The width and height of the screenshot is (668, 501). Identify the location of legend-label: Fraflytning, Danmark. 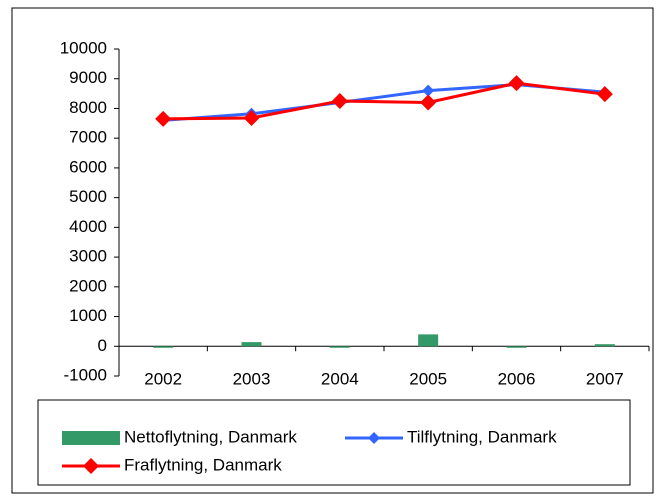
(203, 464).